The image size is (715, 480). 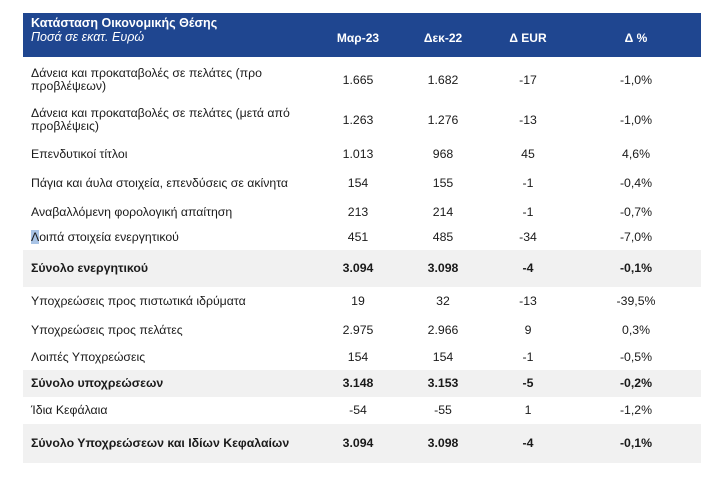 I want to click on table-row: Λοιπές Υποχρεώσεις 154 154 -1 -0,5%, so click(x=362, y=357).